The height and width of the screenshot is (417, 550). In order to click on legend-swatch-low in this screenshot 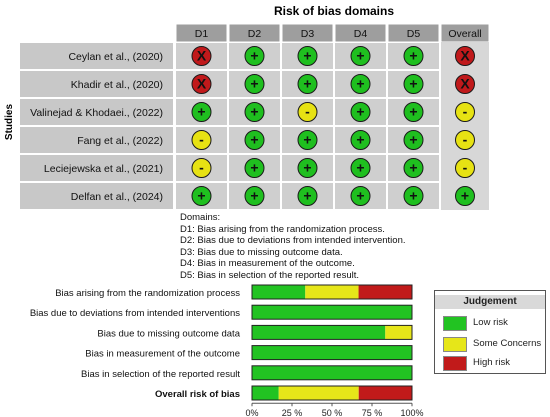, I will do `click(455, 323)`.